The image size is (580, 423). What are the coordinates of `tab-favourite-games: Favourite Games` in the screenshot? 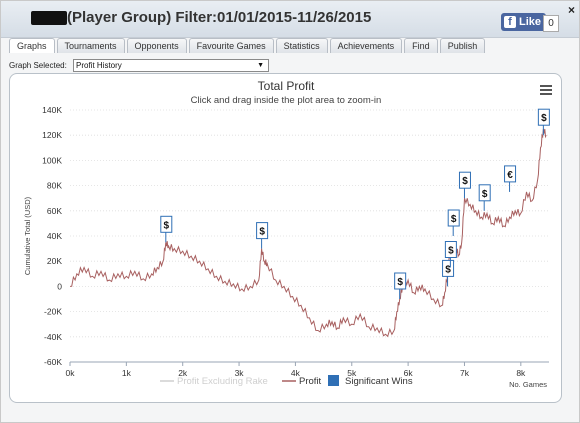 It's located at (231, 45).